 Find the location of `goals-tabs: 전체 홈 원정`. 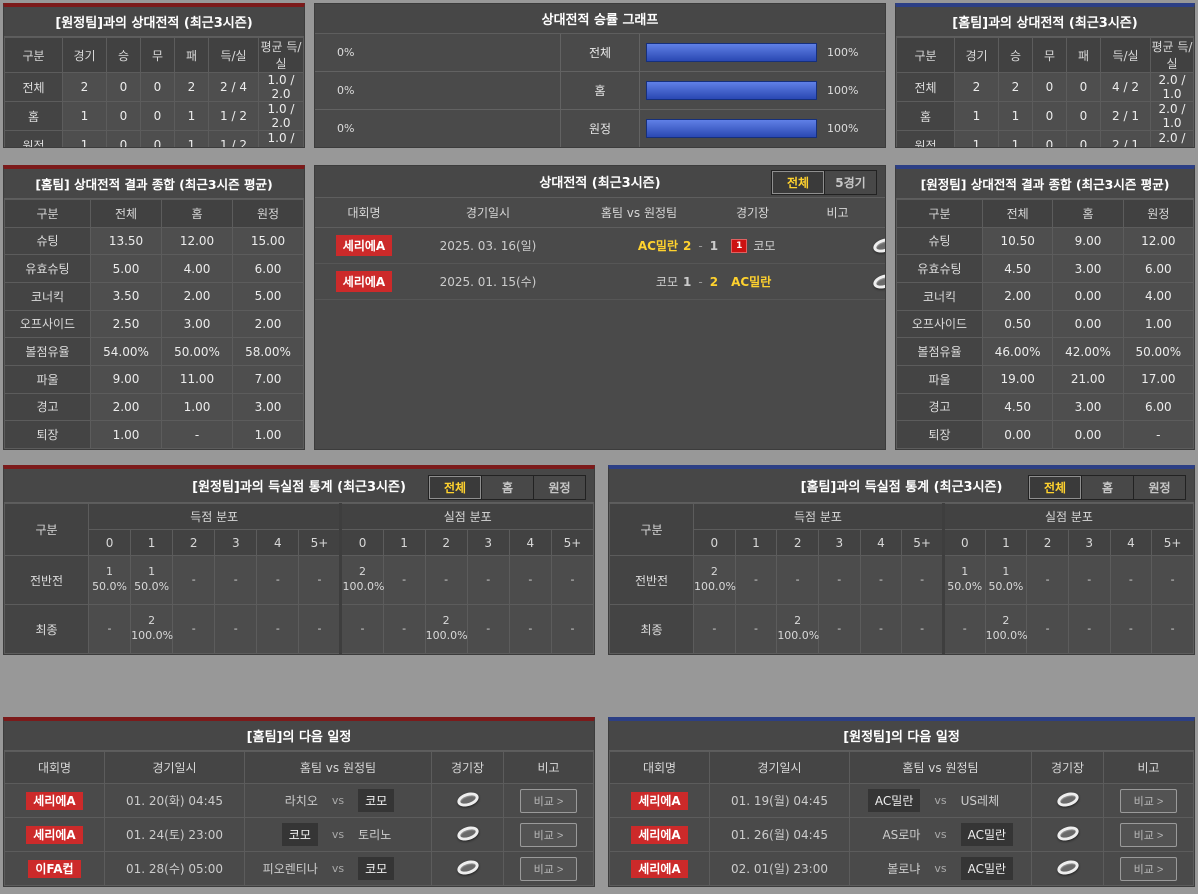

goals-tabs: 전체 홈 원정 is located at coordinates (1107, 487).